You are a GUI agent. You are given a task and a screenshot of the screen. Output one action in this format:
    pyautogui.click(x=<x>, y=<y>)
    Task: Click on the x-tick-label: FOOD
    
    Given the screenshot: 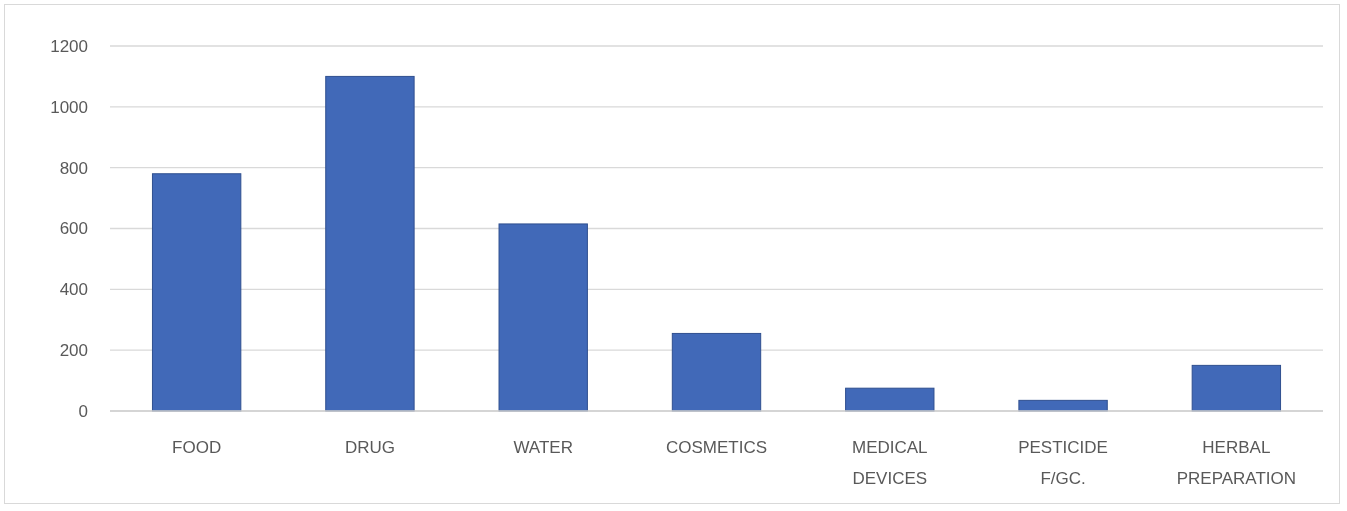 What is the action you would take?
    pyautogui.click(x=197, y=447)
    